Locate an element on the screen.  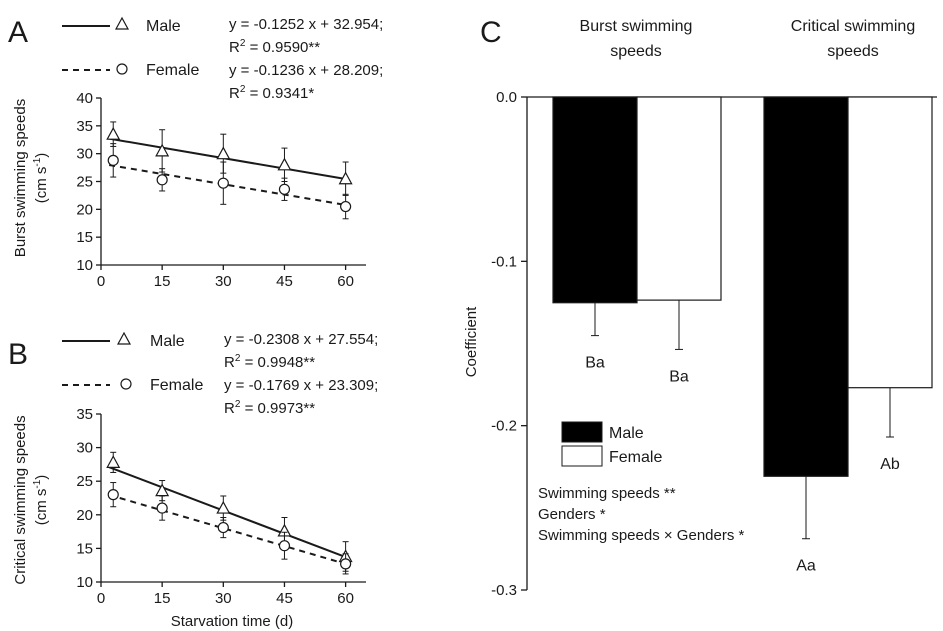
y-tick-label: 40 is located at coordinates (84, 98).